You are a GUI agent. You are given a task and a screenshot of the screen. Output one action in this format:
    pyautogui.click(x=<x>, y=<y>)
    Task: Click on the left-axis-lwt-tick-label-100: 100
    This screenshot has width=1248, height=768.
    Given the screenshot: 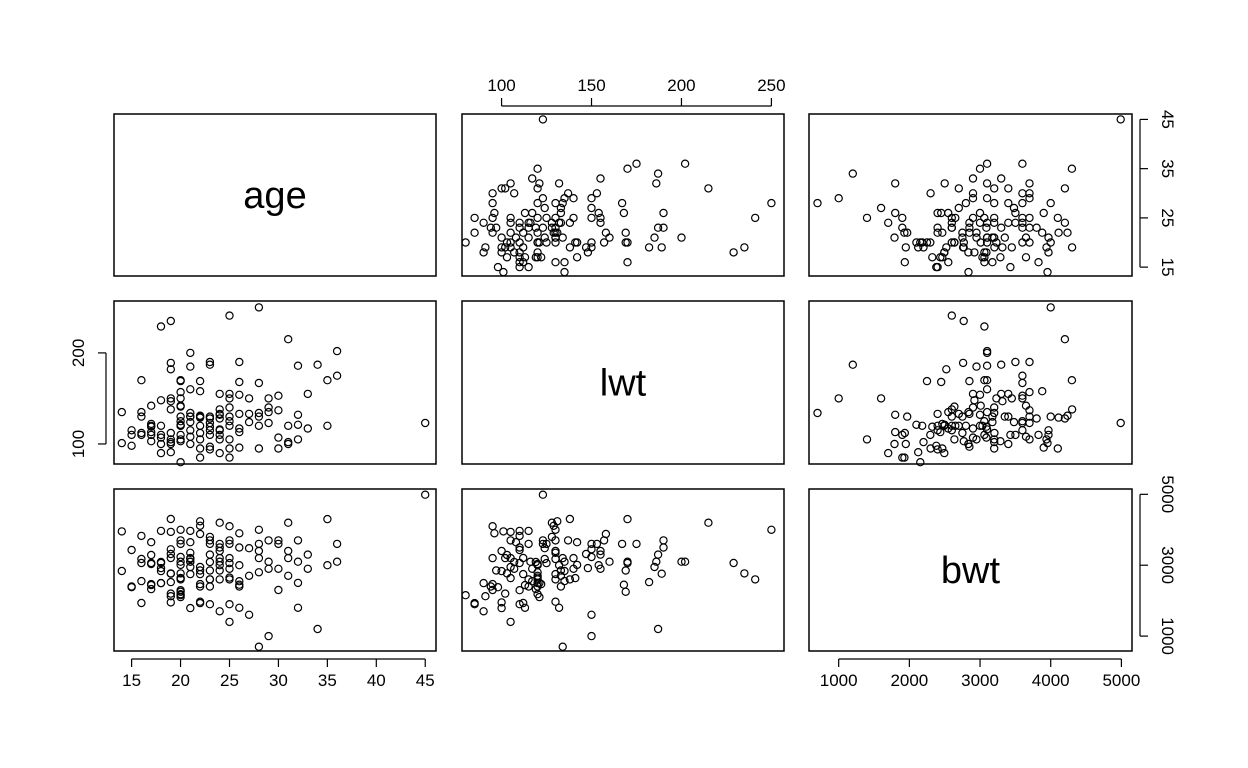 What is the action you would take?
    pyautogui.click(x=78, y=444)
    